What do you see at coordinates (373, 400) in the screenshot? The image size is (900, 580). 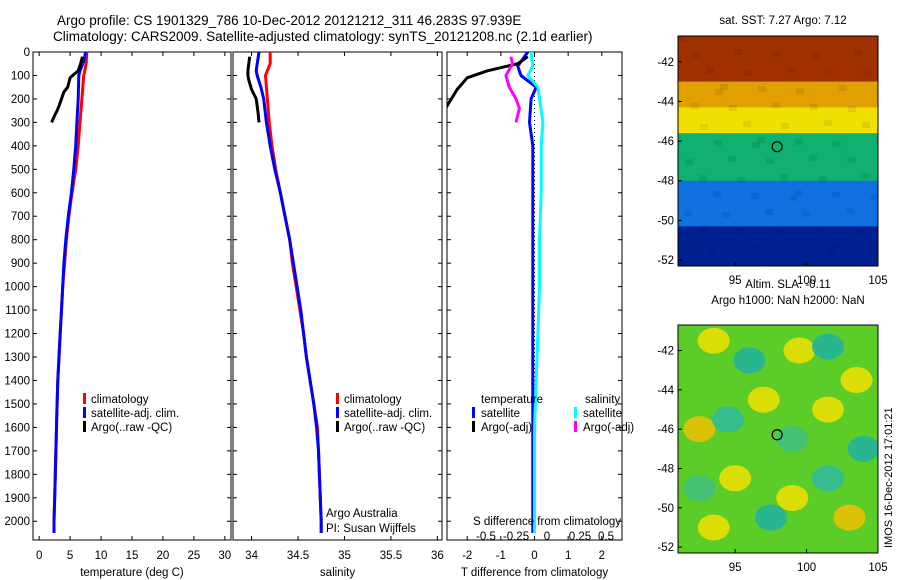 I see `legend-label: climatology` at bounding box center [373, 400].